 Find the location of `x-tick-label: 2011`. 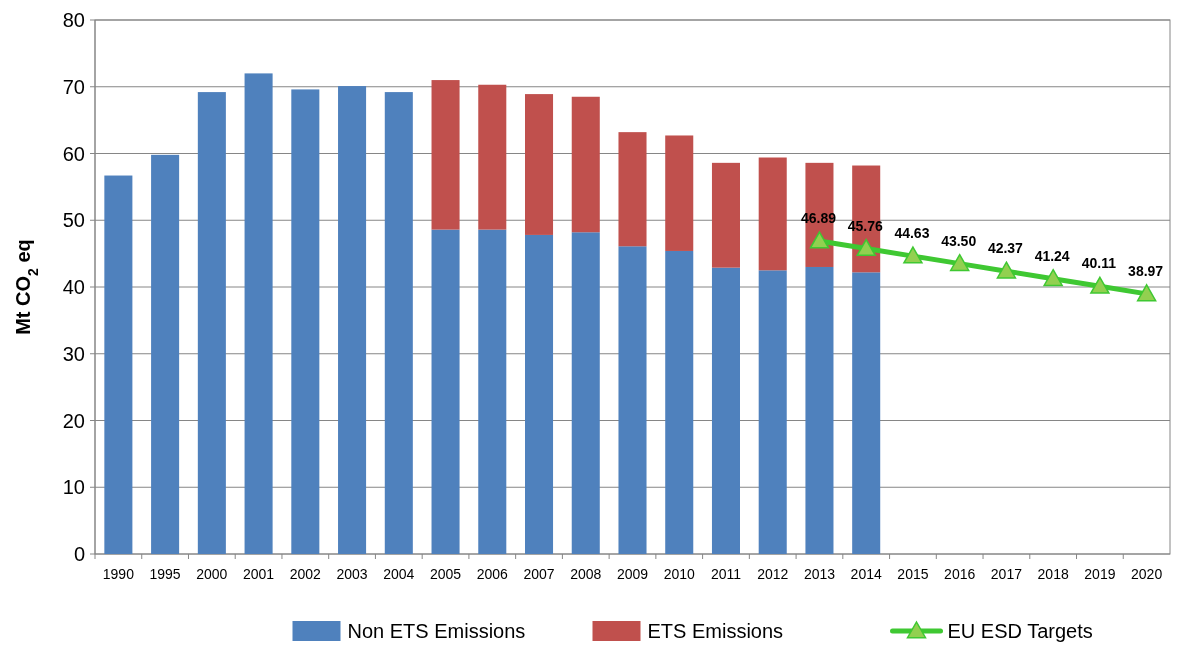

x-tick-label: 2011 is located at coordinates (726, 574).